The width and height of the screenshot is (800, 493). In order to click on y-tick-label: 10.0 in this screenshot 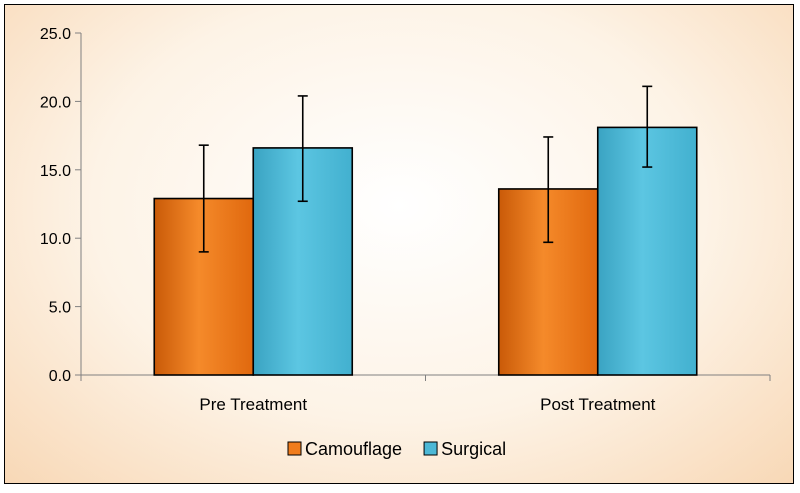, I will do `click(55, 239)`.